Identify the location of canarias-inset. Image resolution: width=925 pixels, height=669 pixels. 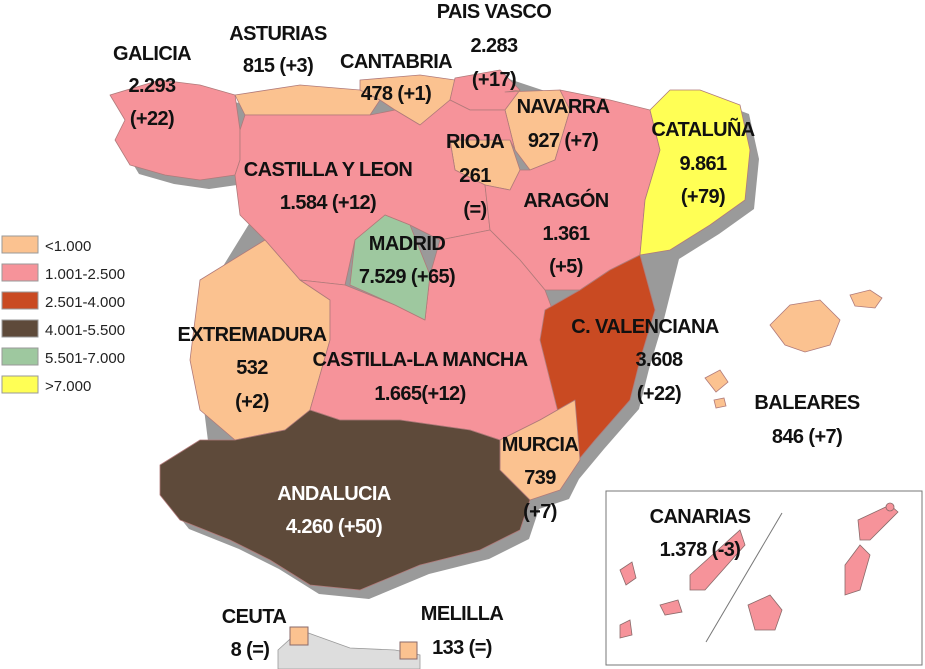
(764, 578).